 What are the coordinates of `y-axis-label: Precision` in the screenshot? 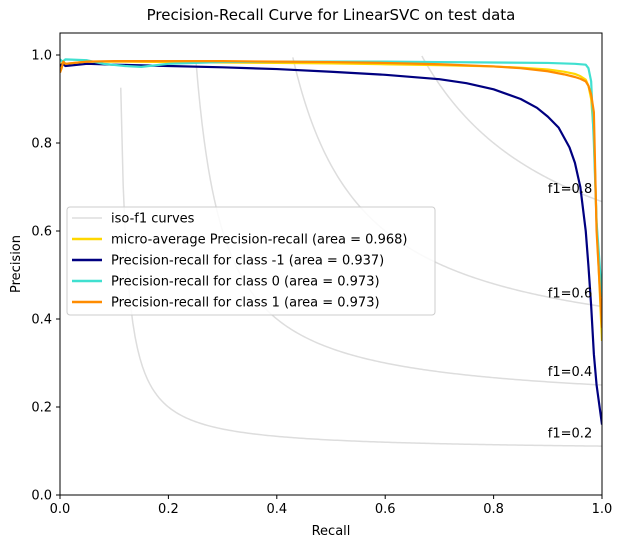 It's located at (16, 264).